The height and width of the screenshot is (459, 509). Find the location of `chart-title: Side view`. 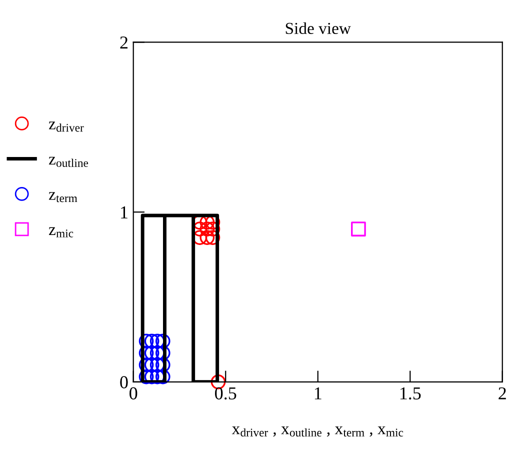

chart-title: Side view is located at coordinates (318, 28).